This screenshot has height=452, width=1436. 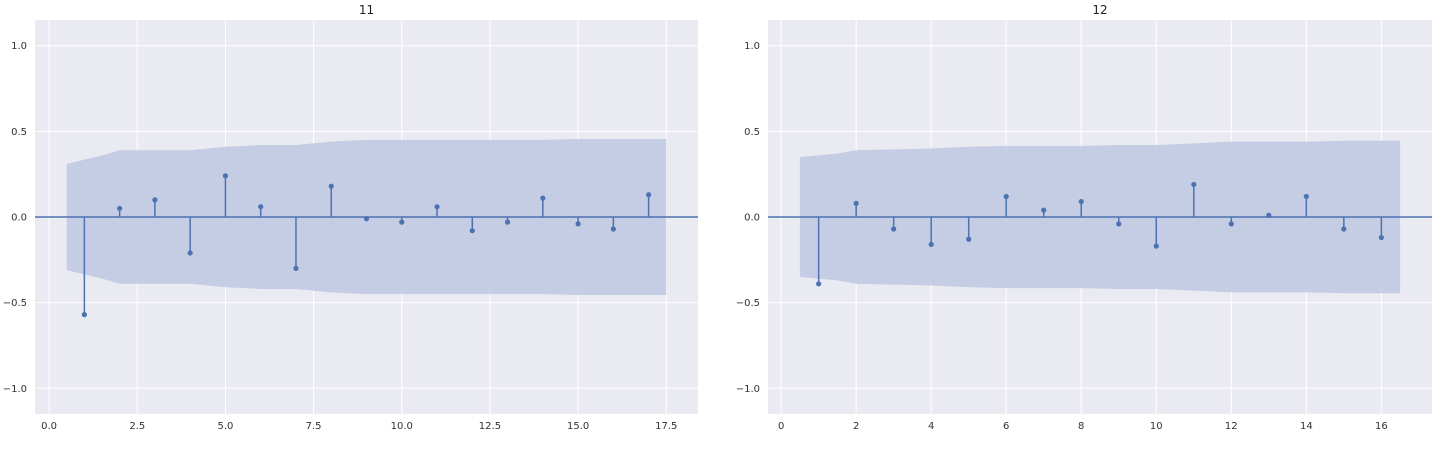 I want to click on x-tick-label: 15.0, so click(x=578, y=426).